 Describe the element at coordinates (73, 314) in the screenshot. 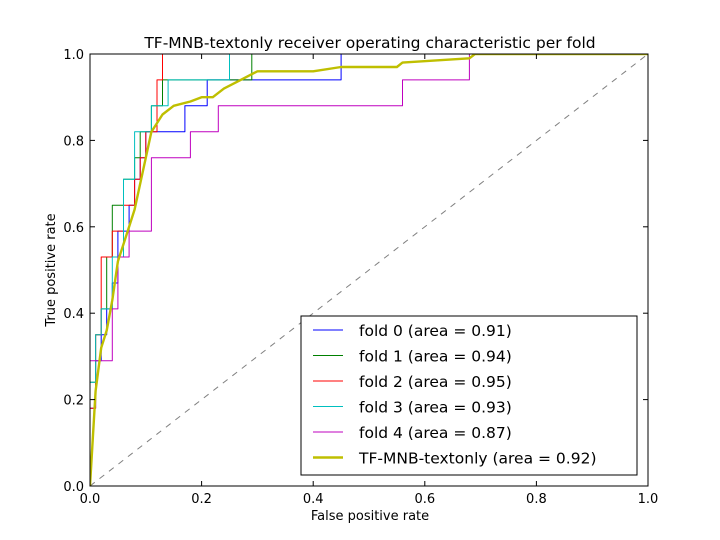

I see `y-tick-label: 0.4` at that location.